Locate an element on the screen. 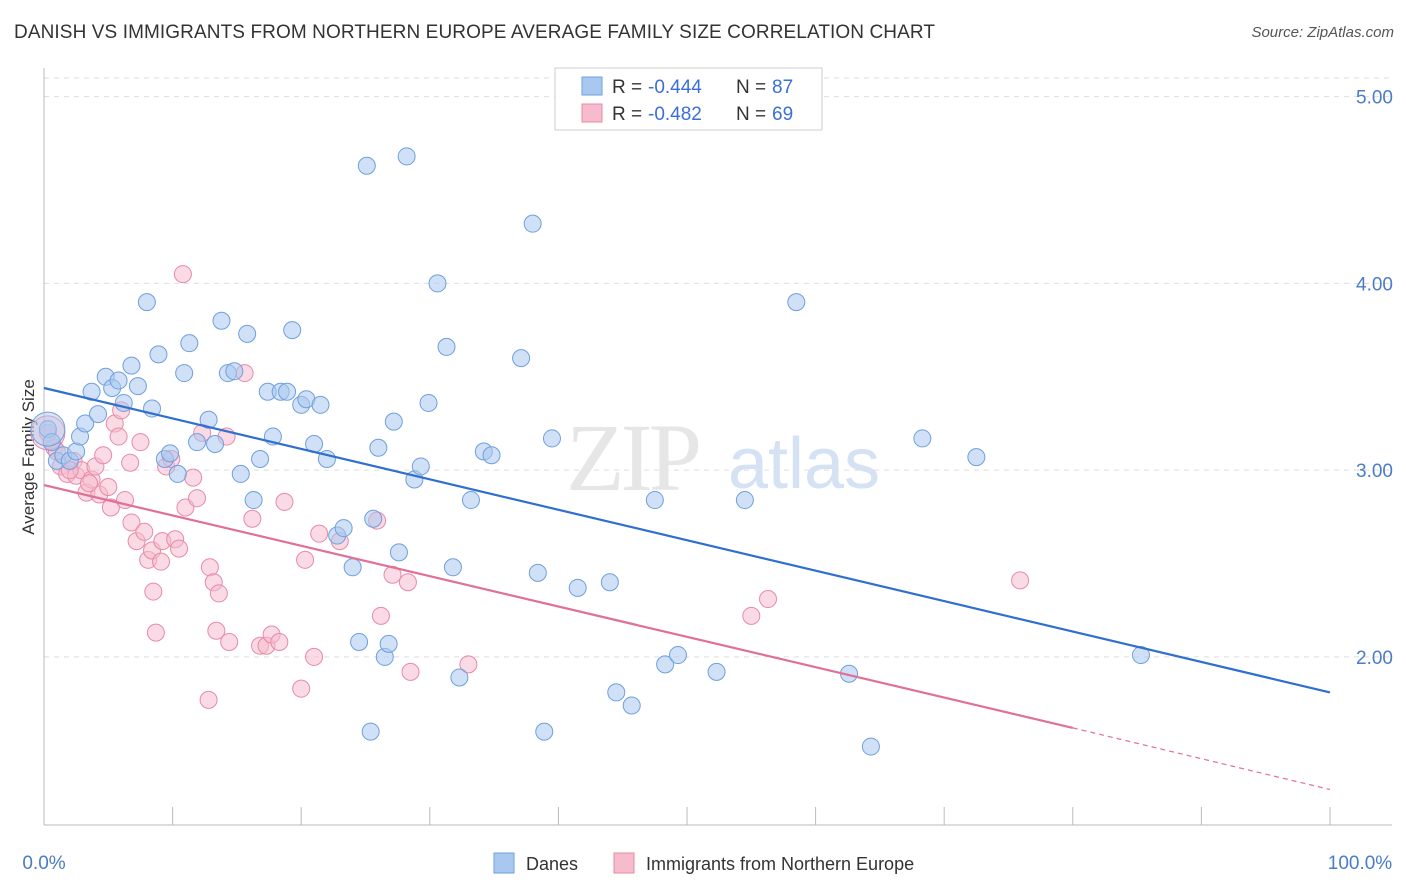 The height and width of the screenshot is (892, 1406). immigrants-n-value: 69 is located at coordinates (782, 114).